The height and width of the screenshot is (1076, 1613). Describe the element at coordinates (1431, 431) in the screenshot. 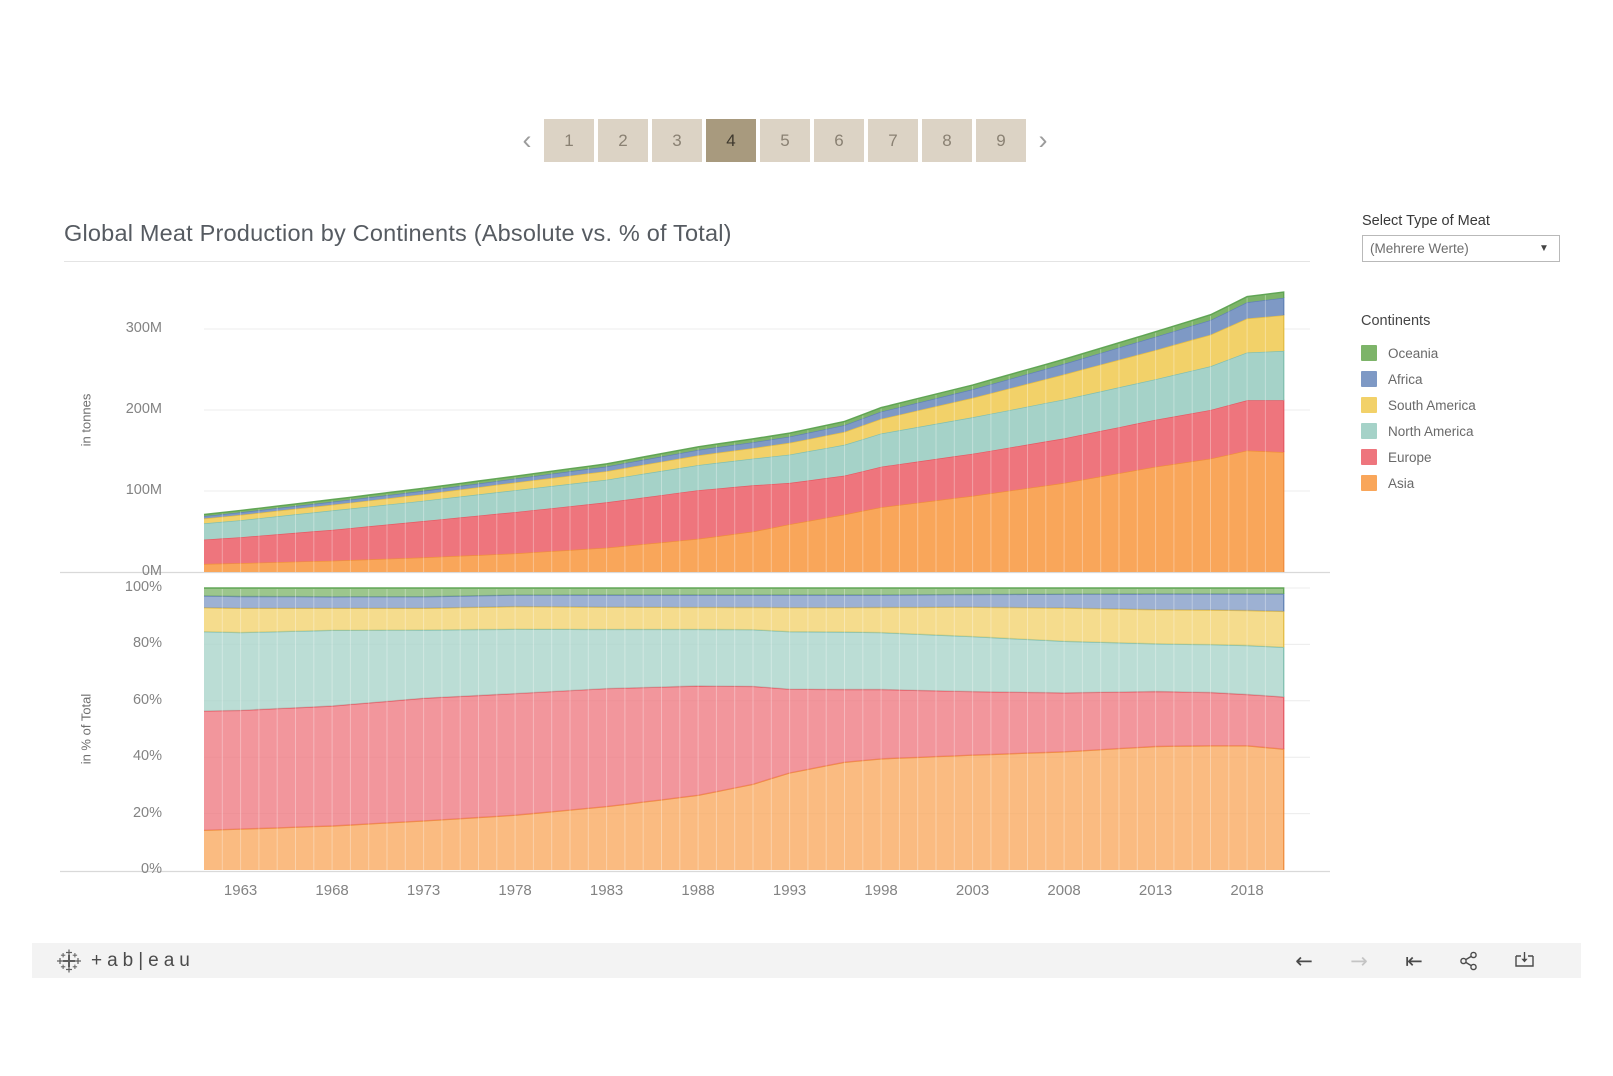

I see `legend-item-label: North America` at that location.